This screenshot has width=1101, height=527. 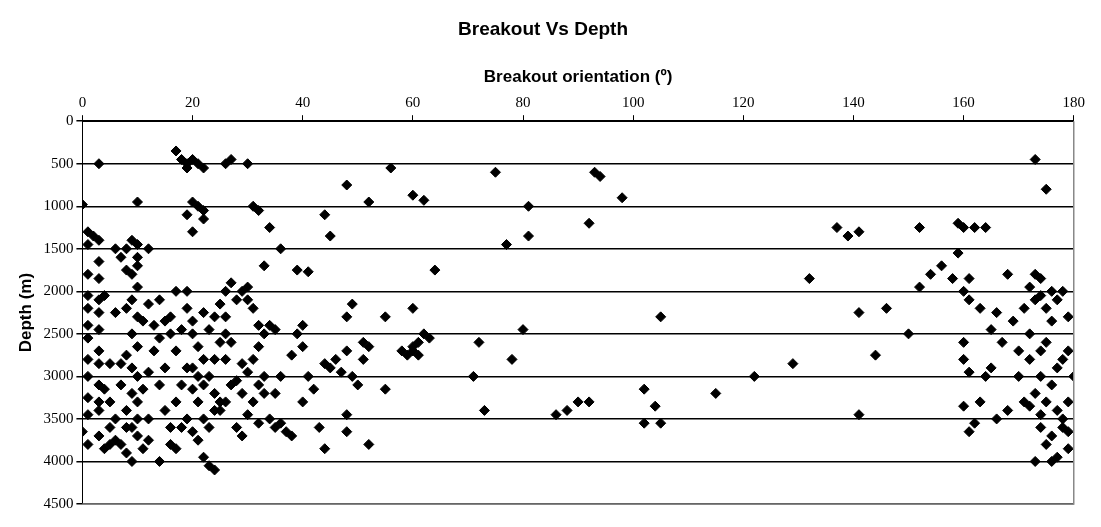 What do you see at coordinates (58, 417) in the screenshot?
I see `y-tick-label: 3500` at bounding box center [58, 417].